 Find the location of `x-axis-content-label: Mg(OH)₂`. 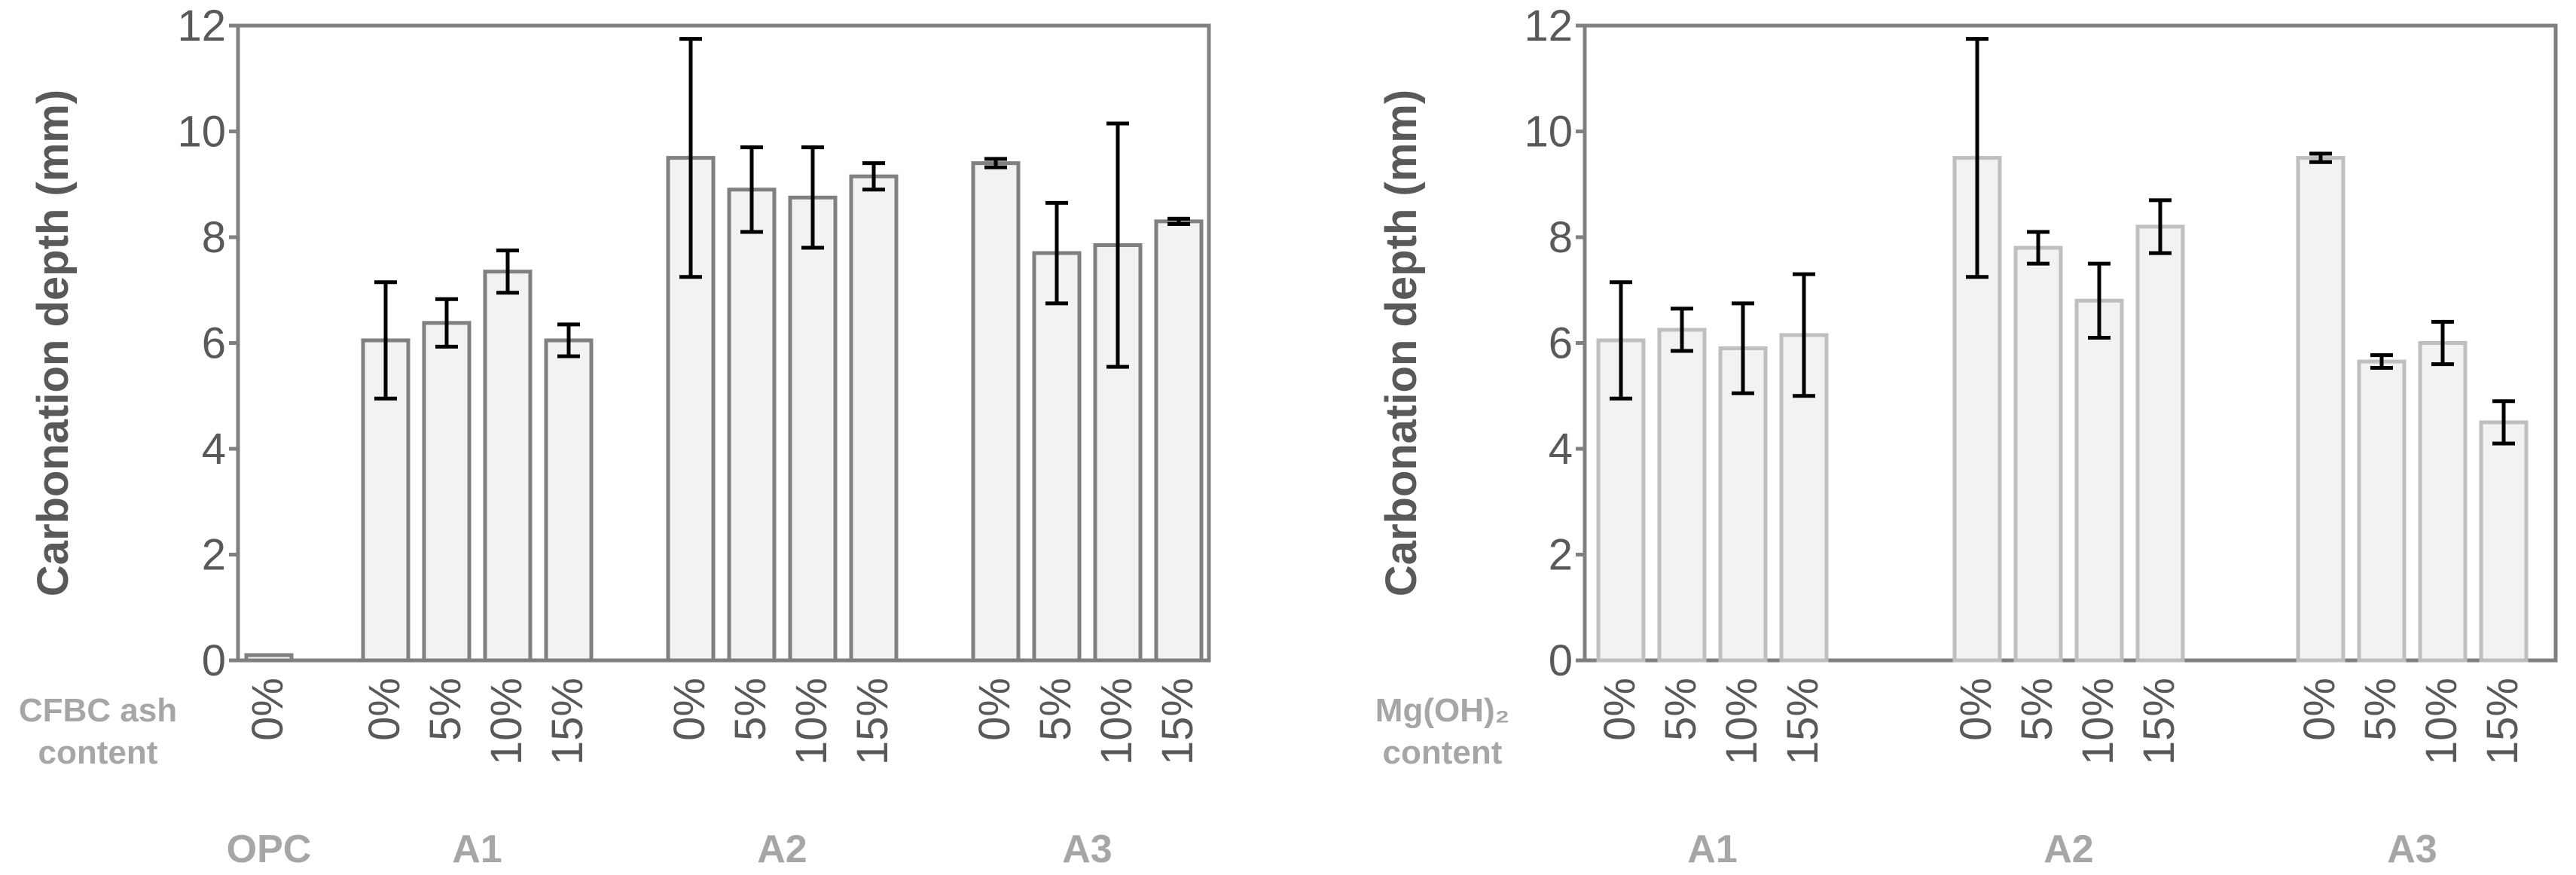

x-axis-content-label: Mg(OH)₂ is located at coordinates (1442, 711).